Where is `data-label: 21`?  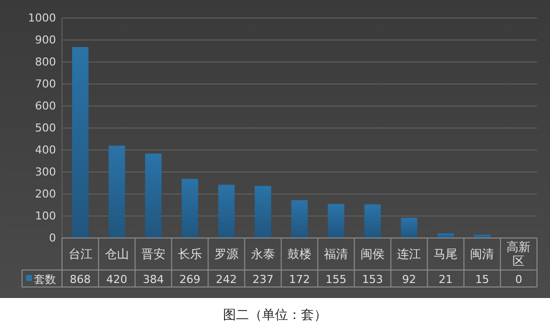
data-label: 21 is located at coordinates (445, 279).